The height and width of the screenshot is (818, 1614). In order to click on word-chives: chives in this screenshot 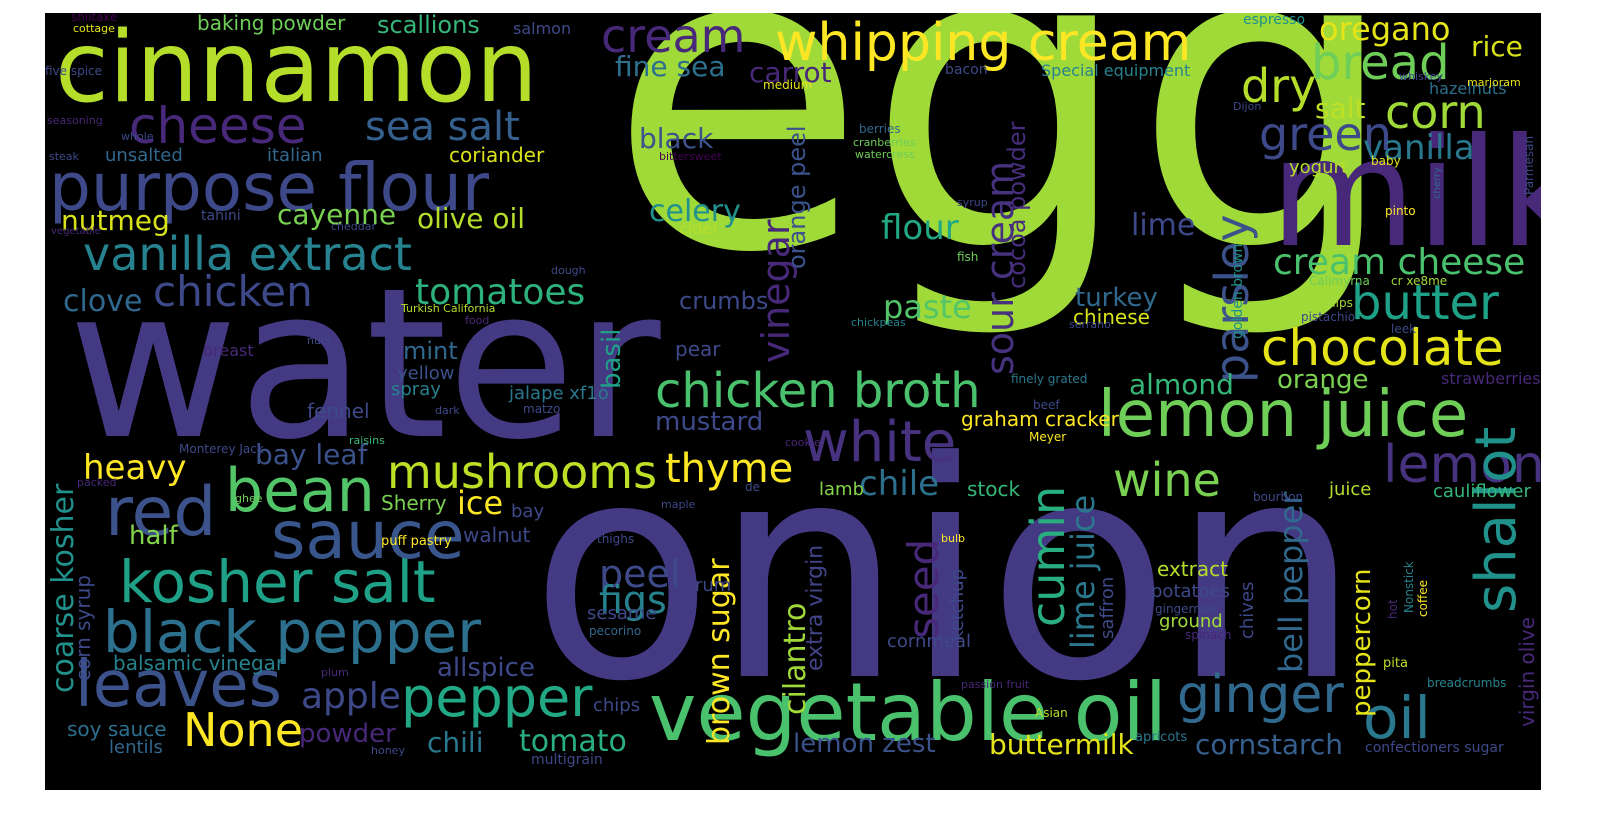, I will do `click(1247, 610)`.